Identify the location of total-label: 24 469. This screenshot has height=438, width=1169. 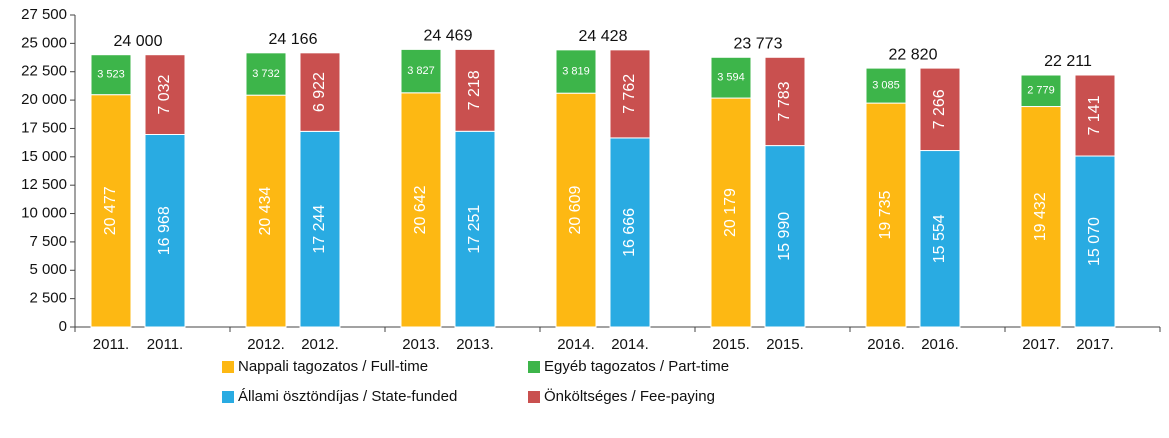
(448, 36).